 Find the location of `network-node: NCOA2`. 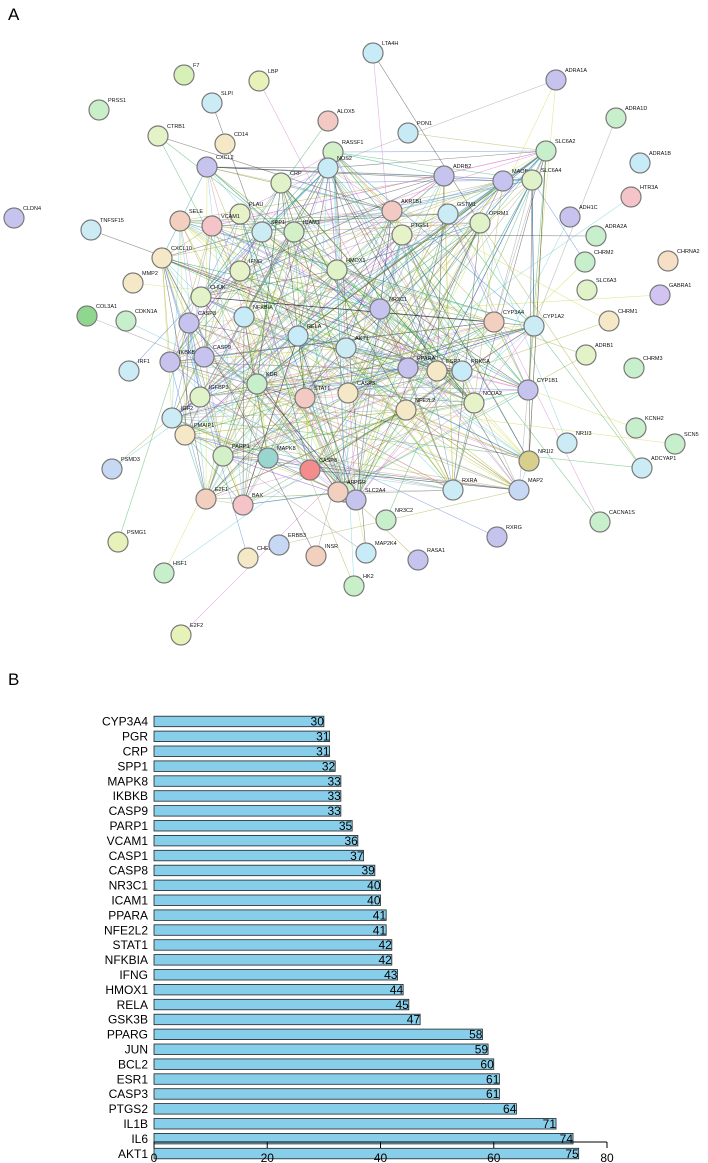

network-node: NCOA2 is located at coordinates (482, 402).